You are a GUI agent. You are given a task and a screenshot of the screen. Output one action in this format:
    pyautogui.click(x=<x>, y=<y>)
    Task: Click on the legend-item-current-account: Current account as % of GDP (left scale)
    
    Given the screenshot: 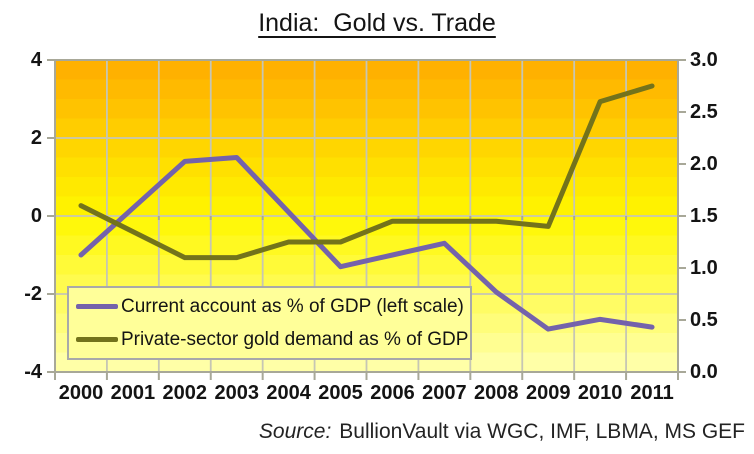 What is the action you would take?
    pyautogui.click(x=273, y=307)
    